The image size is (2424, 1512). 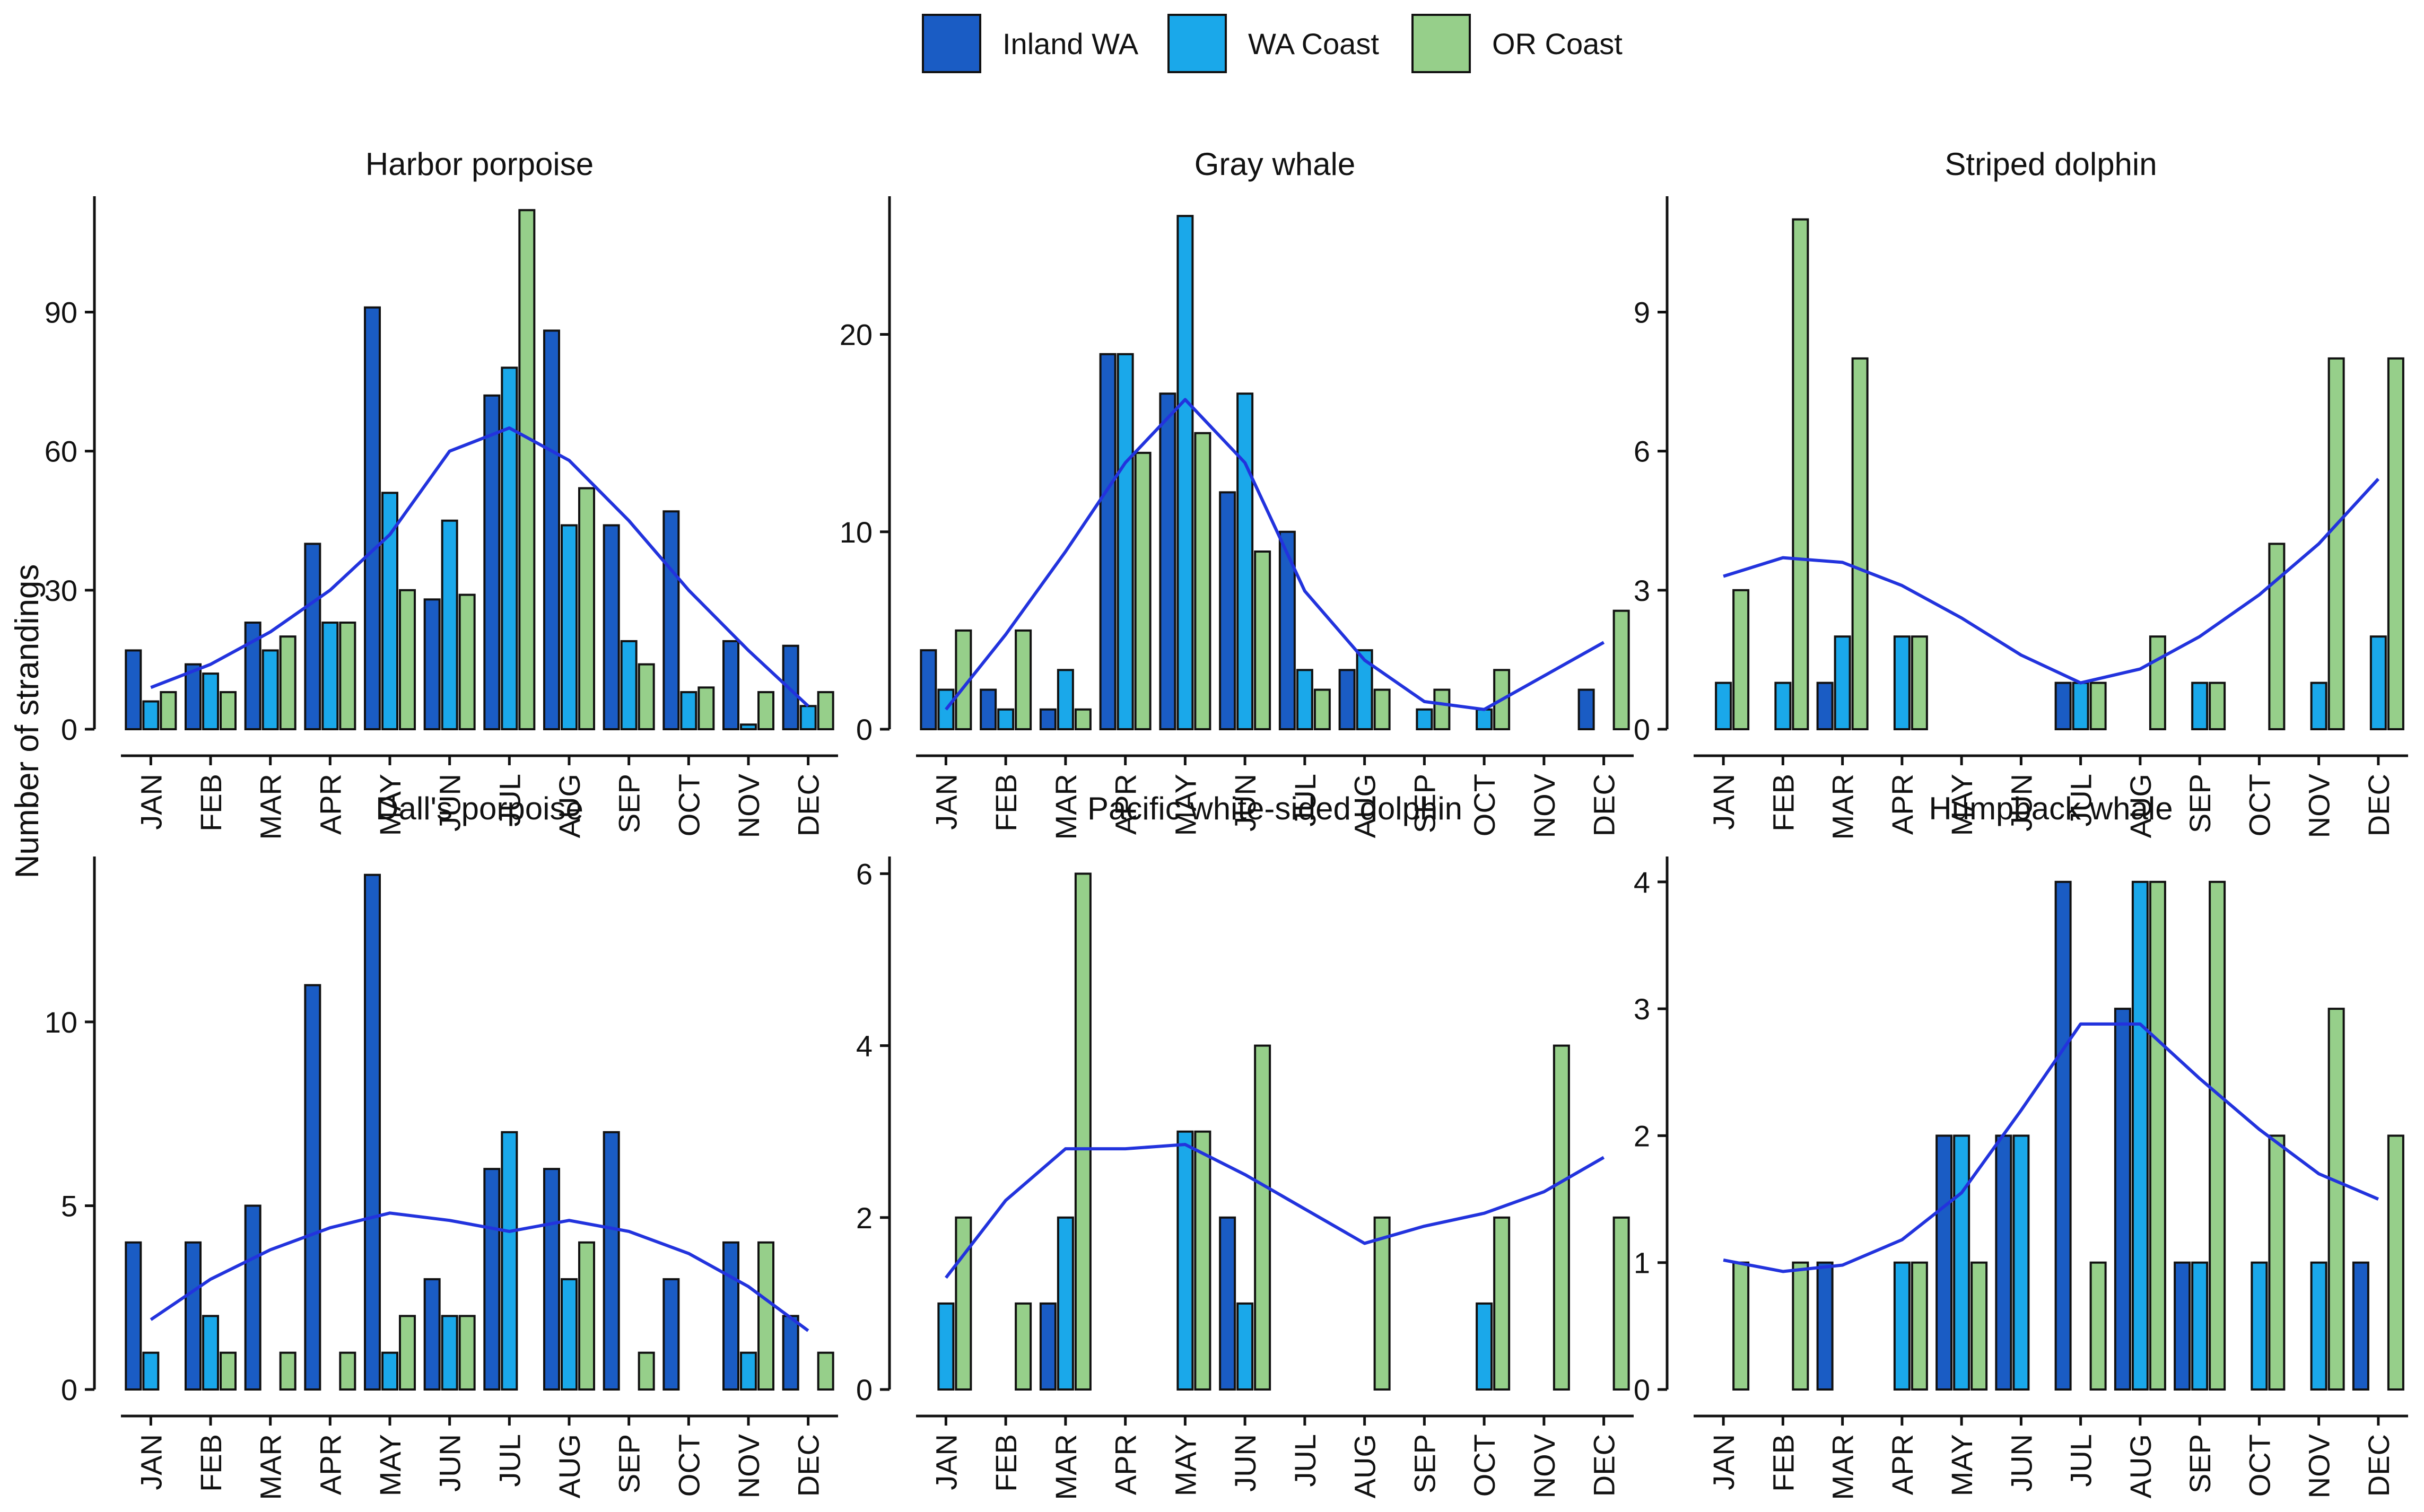 What do you see at coordinates (69, 1206) in the screenshot?
I see `y-tick-label: 5` at bounding box center [69, 1206].